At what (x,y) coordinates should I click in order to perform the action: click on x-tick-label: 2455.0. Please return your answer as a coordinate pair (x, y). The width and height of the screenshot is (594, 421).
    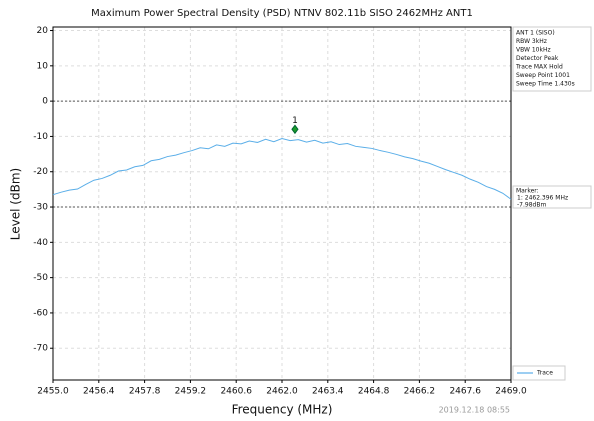
    Looking at the image, I should click on (53, 392).